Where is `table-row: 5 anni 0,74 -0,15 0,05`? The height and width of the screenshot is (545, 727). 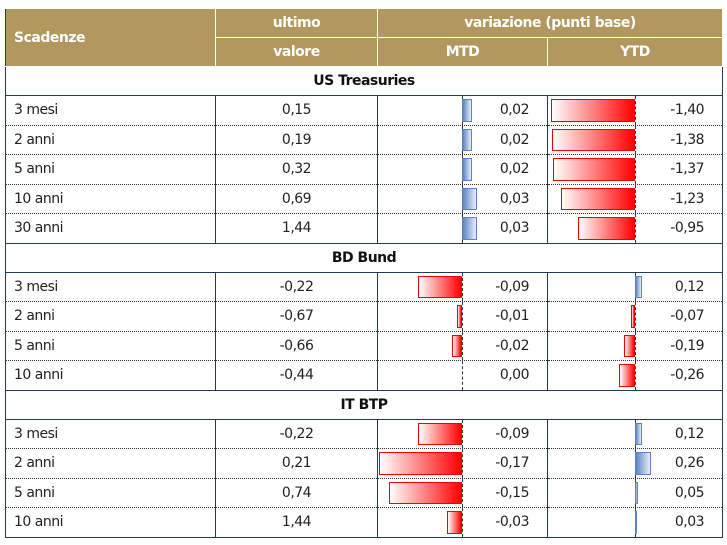 table-row: 5 anni 0,74 -0,15 0,05 is located at coordinates (364, 493).